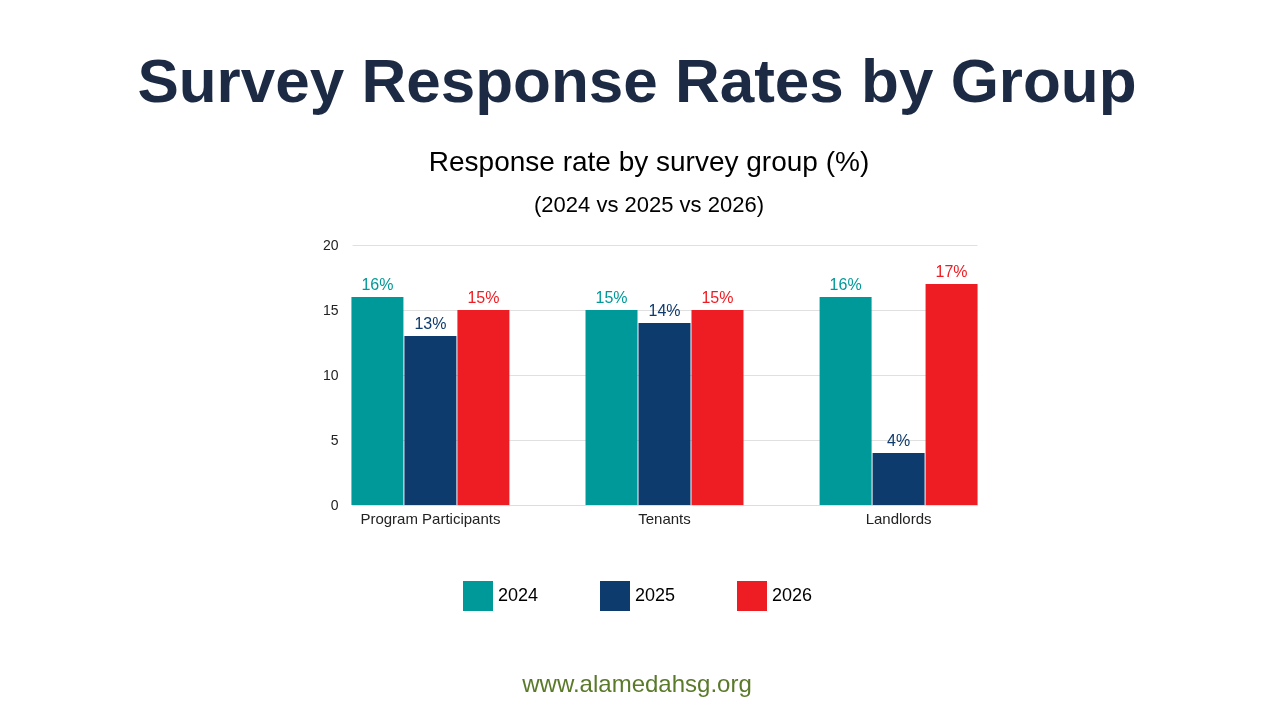 This screenshot has width=1288, height=721. Describe the element at coordinates (655, 595) in the screenshot. I see `legend-label: 2025` at that location.